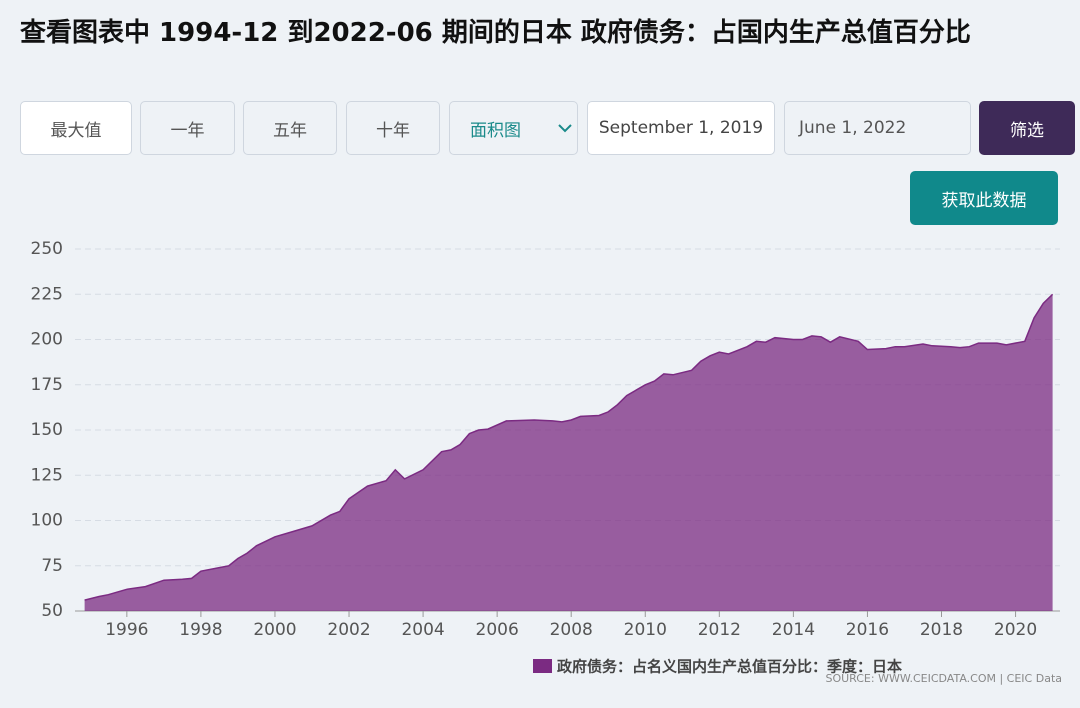 The image size is (1080, 708). I want to click on x-tick-label: 2014, so click(793, 630).